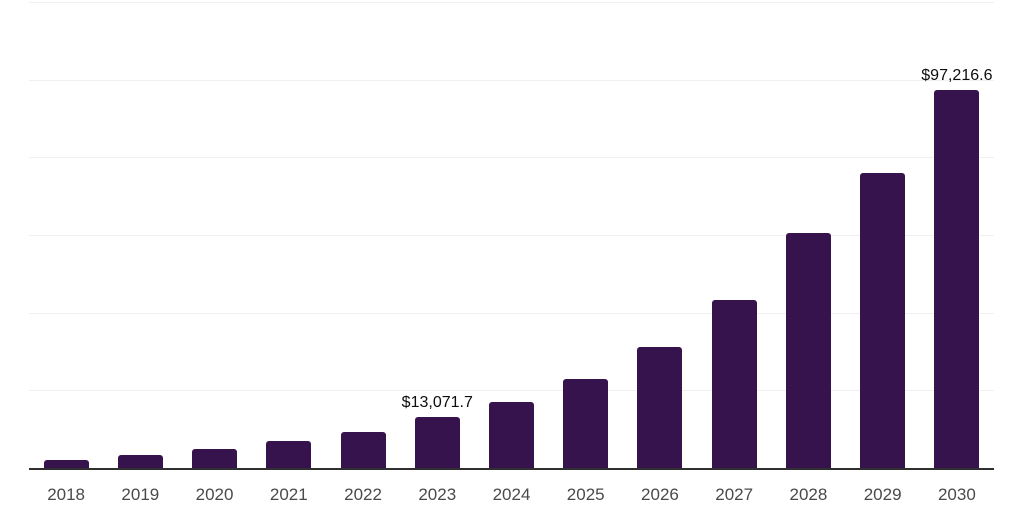  What do you see at coordinates (511, 469) in the screenshot?
I see `x-axis-line` at bounding box center [511, 469].